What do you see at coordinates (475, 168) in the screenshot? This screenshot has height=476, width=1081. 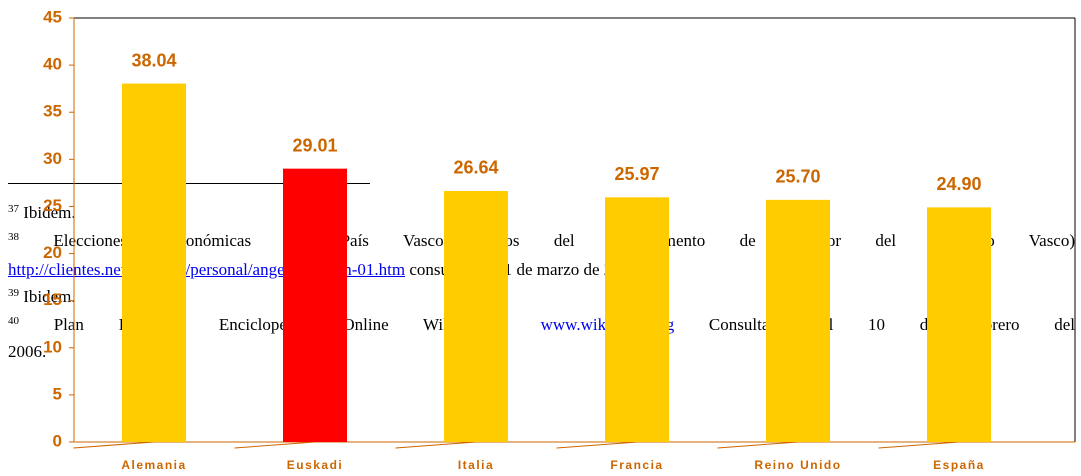 I see `data-label: 26.64` at bounding box center [475, 168].